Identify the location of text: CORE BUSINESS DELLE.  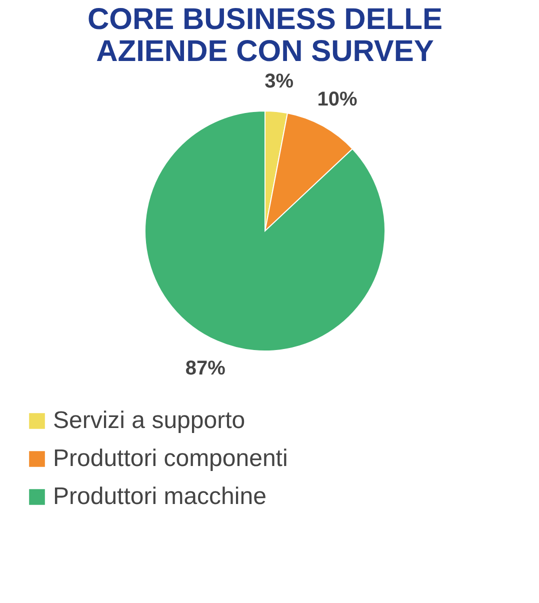
(265, 19).